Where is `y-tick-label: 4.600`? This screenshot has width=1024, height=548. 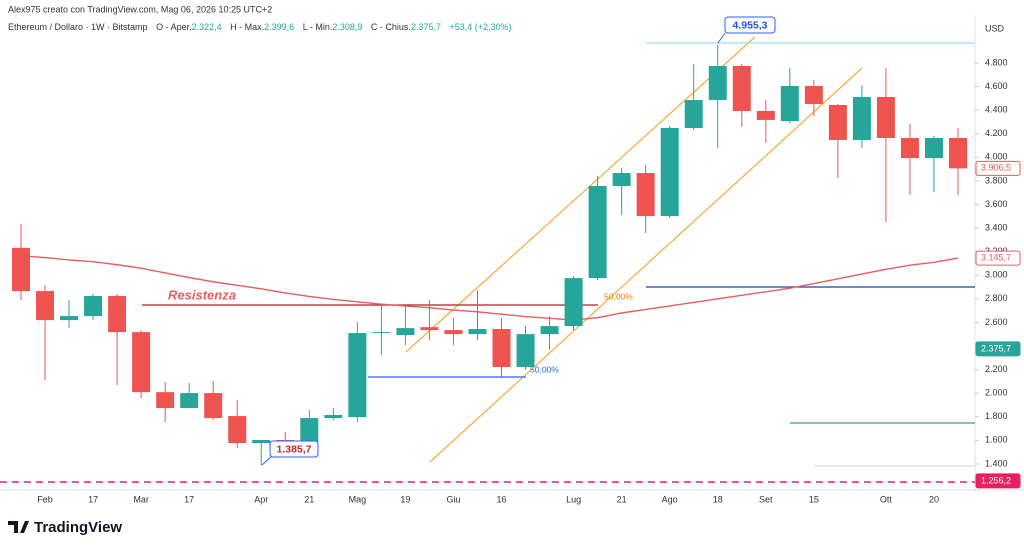
y-tick-label: 4.600 is located at coordinates (996, 86).